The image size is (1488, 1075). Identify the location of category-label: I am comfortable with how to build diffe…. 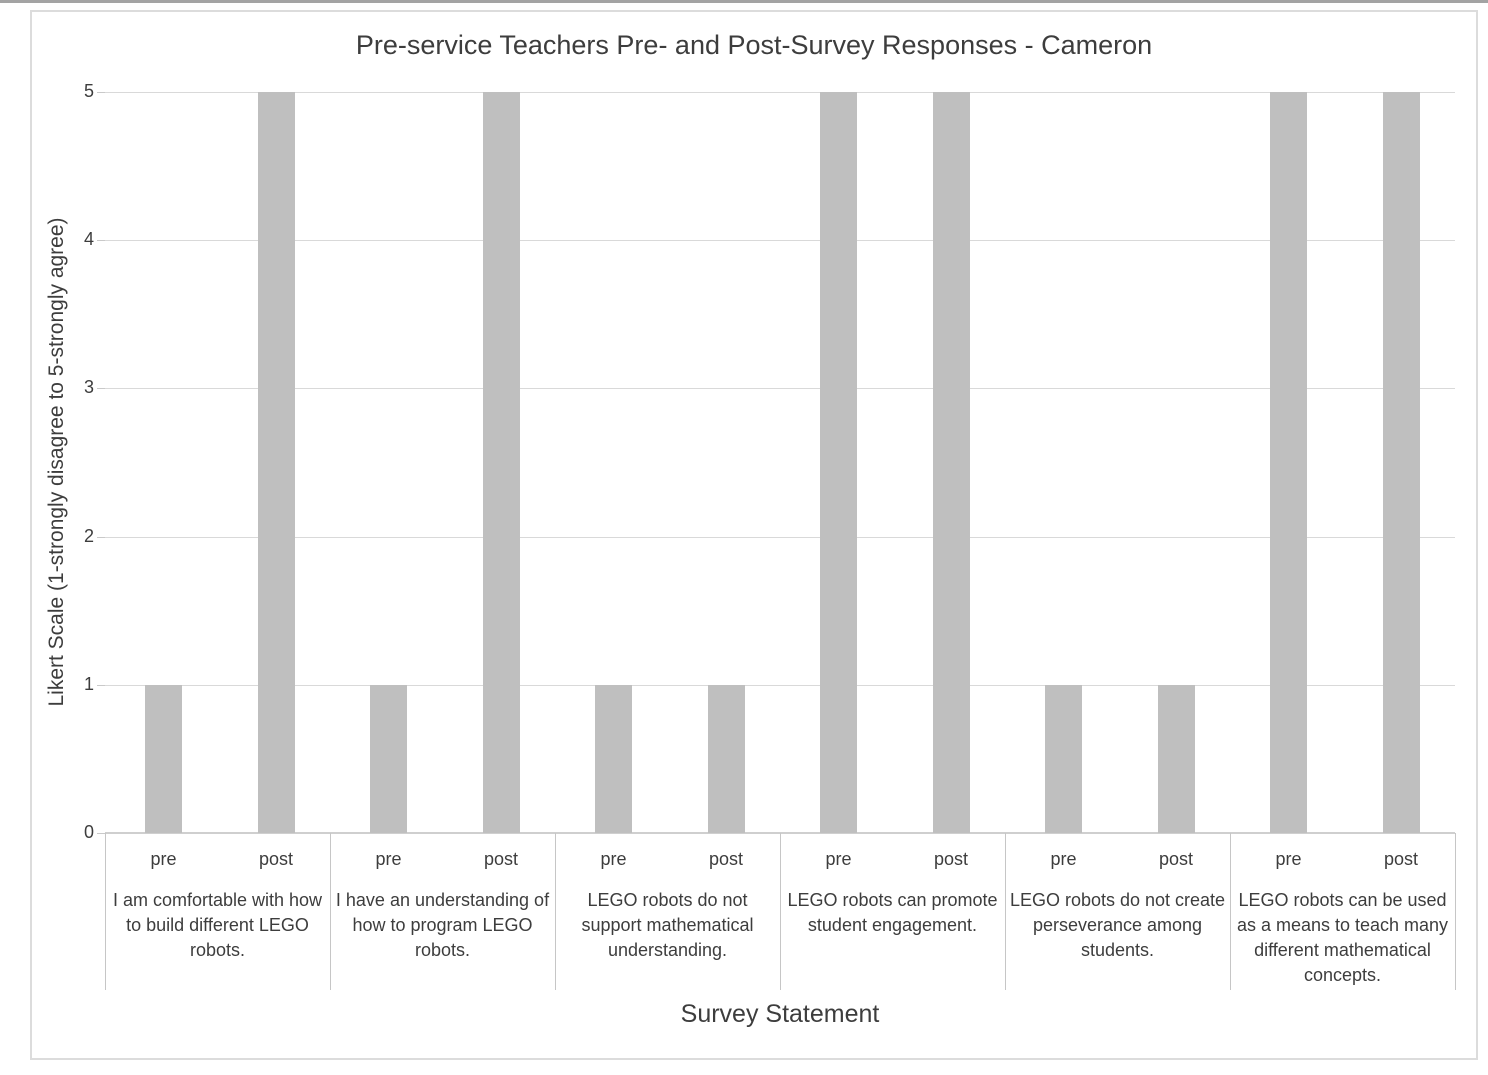
(217, 925).